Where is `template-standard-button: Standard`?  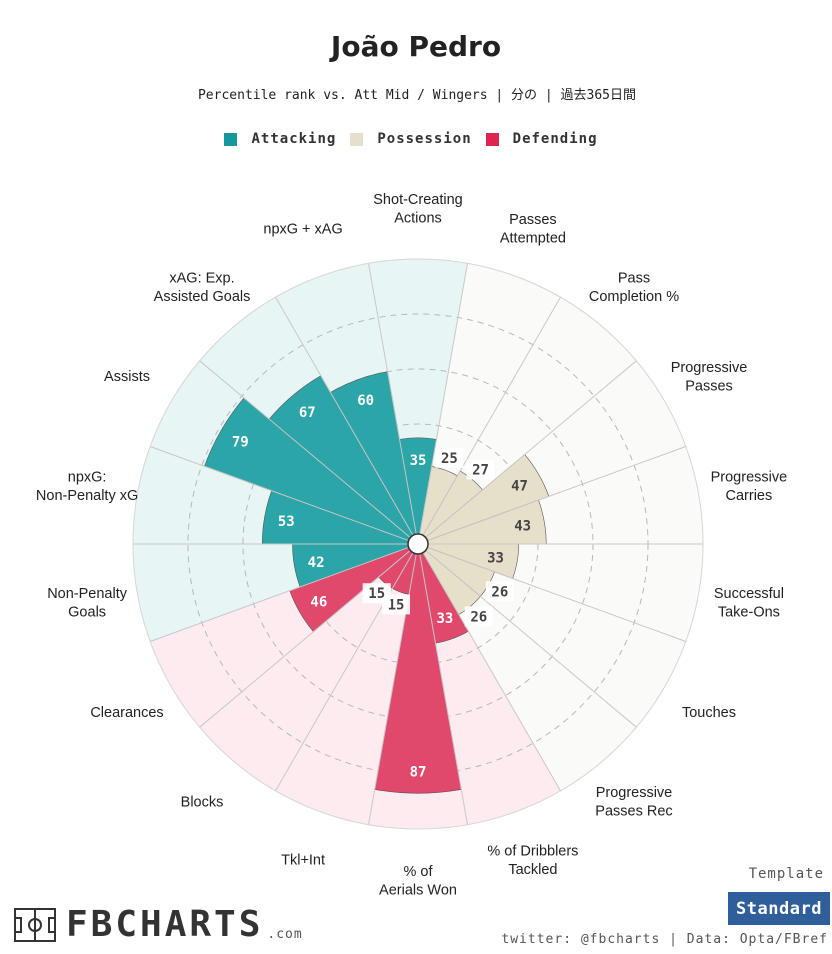
template-standard-button: Standard is located at coordinates (779, 908).